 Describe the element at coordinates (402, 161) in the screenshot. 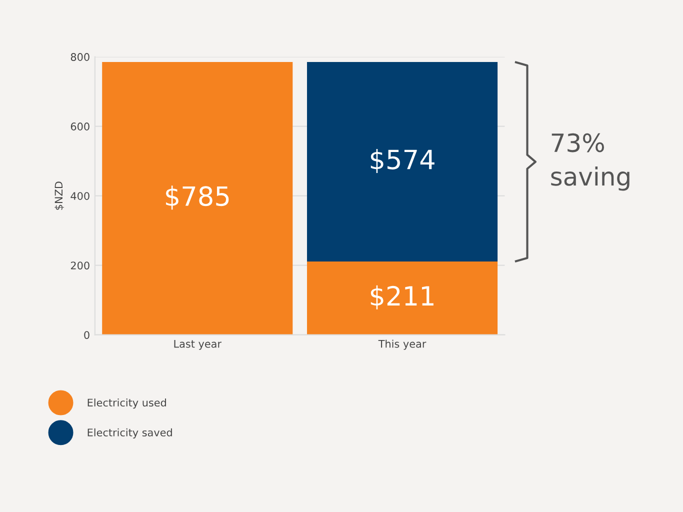

I see `data-label: $574` at that location.